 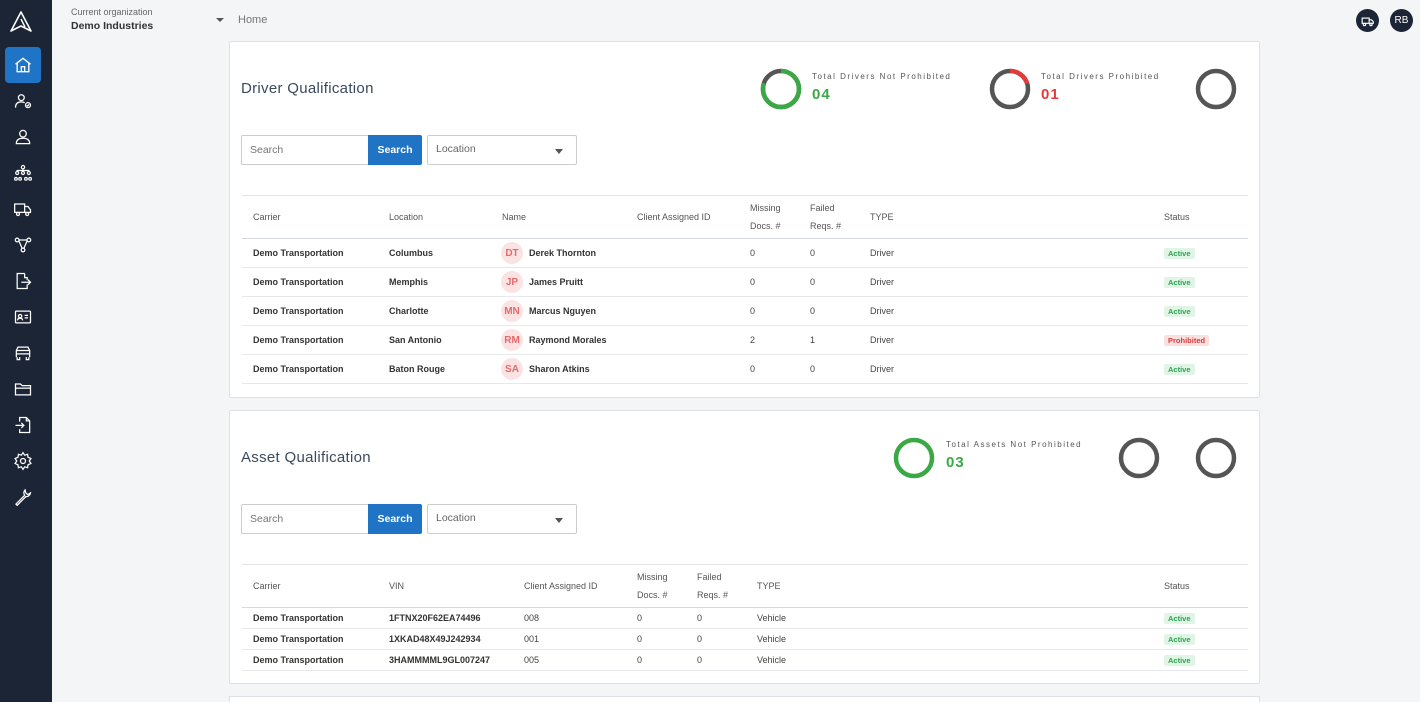 I want to click on avatar: RM, so click(x=512, y=340).